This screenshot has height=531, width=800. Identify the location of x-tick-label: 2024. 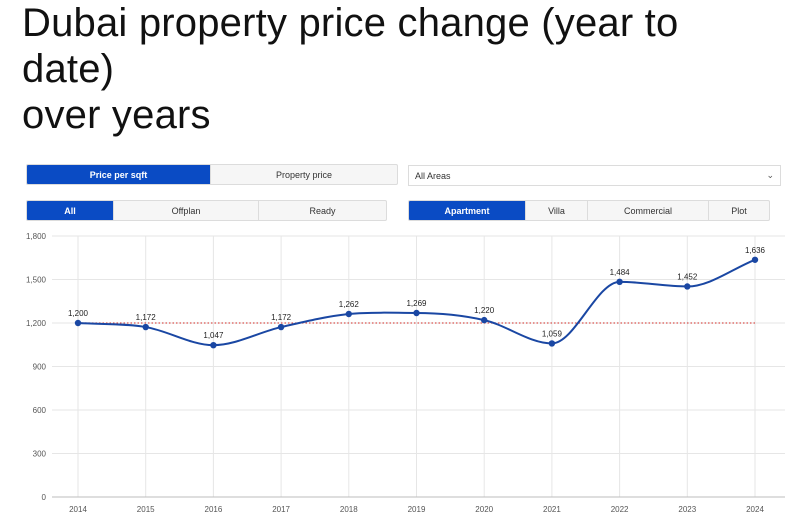
(755, 509).